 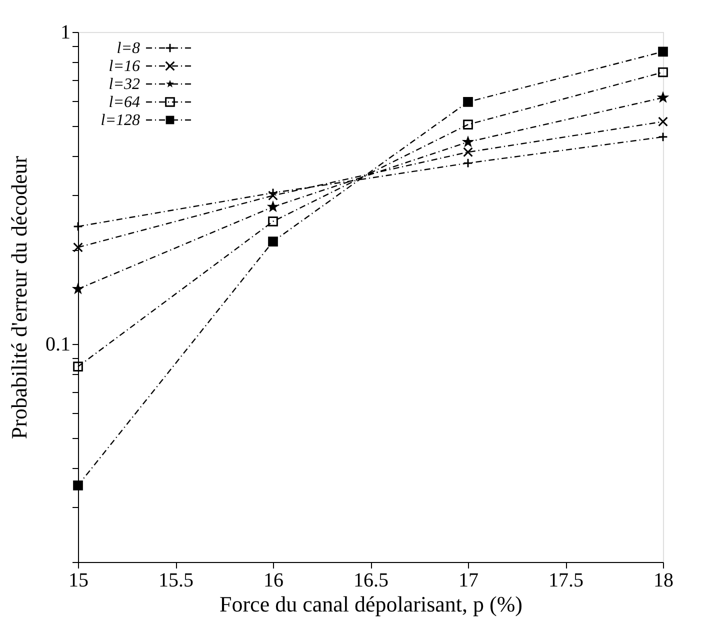 What do you see at coordinates (176, 581) in the screenshot?
I see `x-tick-label: 15.5` at bounding box center [176, 581].